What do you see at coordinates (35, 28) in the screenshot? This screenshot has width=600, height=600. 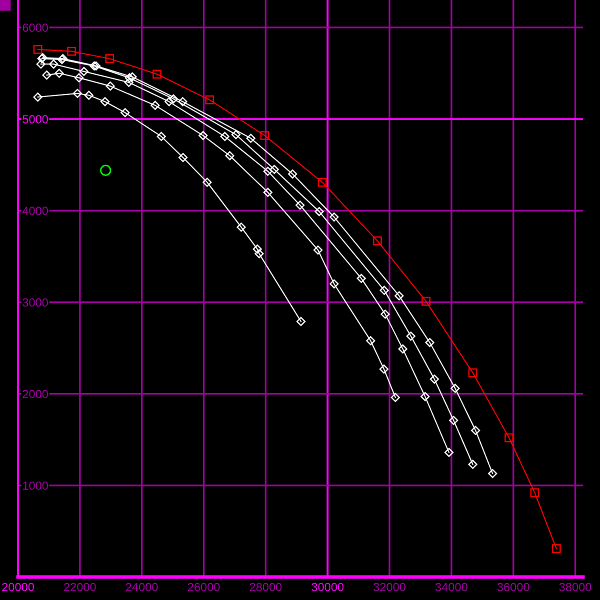 I see `y-tick-label: 6000` at bounding box center [35, 28].